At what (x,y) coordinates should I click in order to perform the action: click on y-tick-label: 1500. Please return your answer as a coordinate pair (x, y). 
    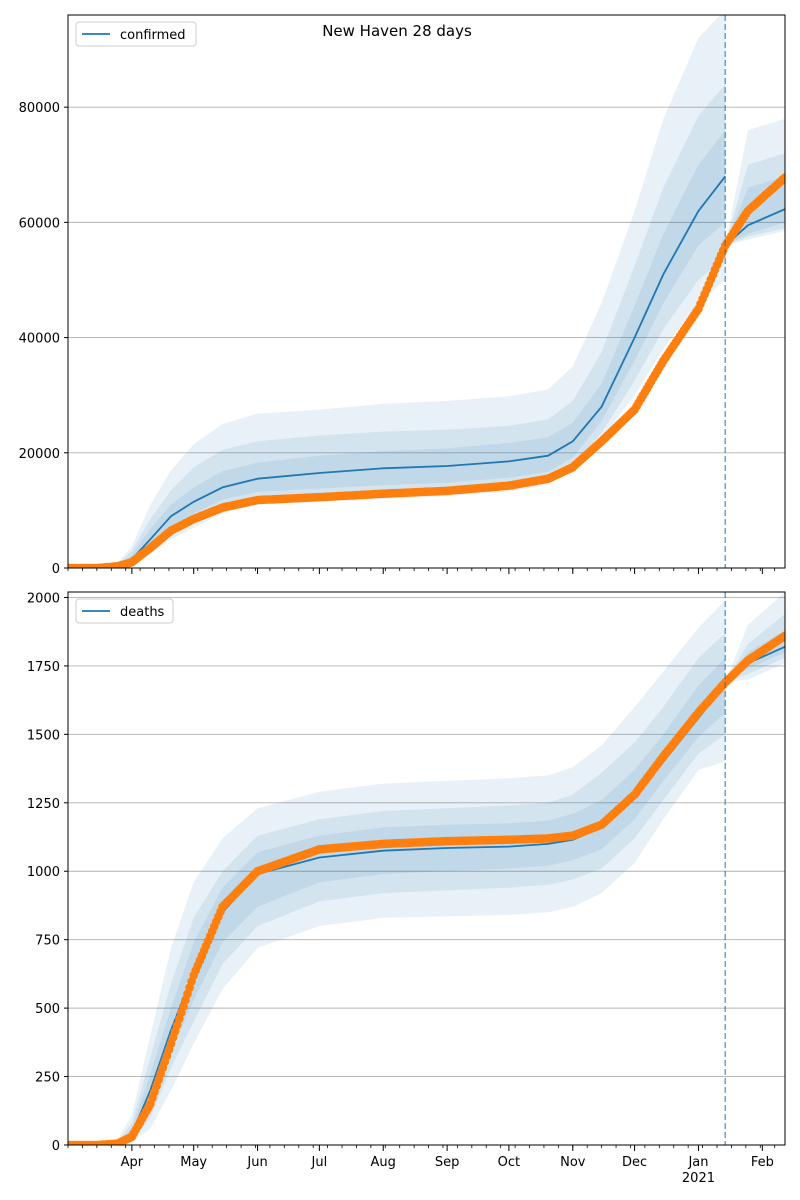
    Looking at the image, I should click on (43, 735).